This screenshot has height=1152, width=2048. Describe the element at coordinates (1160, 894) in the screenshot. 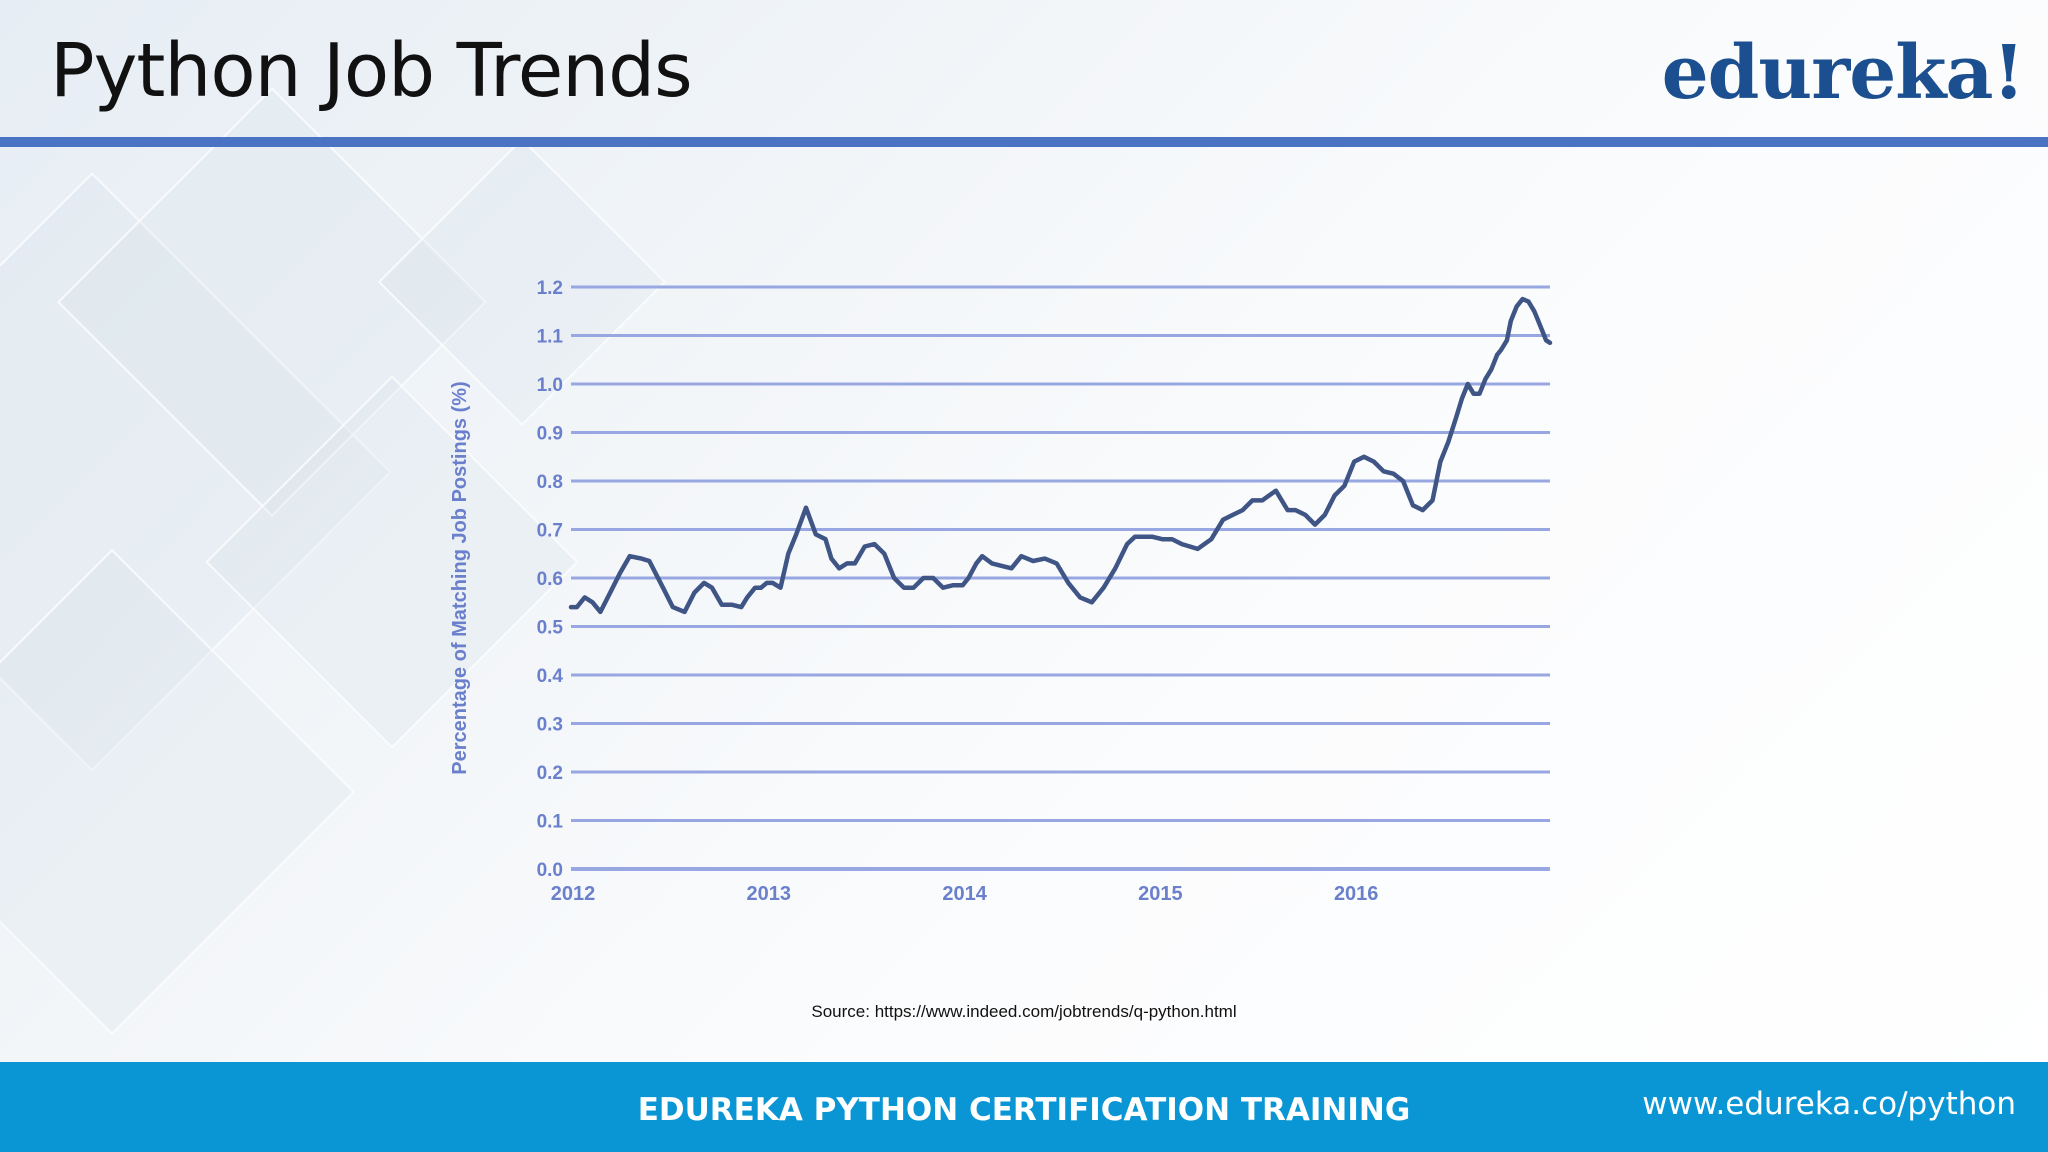

I see `x-tick-label: 2015` at that location.